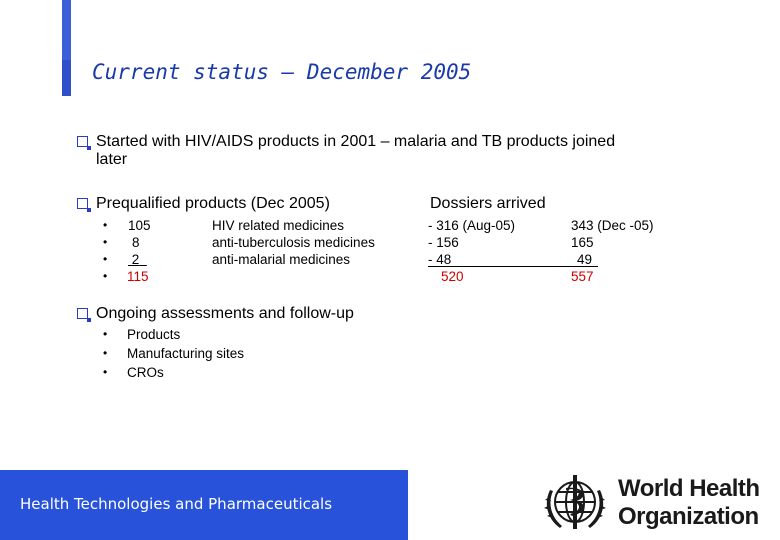 The image size is (780, 540). I want to click on dossiers-col1-value: - 48, so click(440, 259).